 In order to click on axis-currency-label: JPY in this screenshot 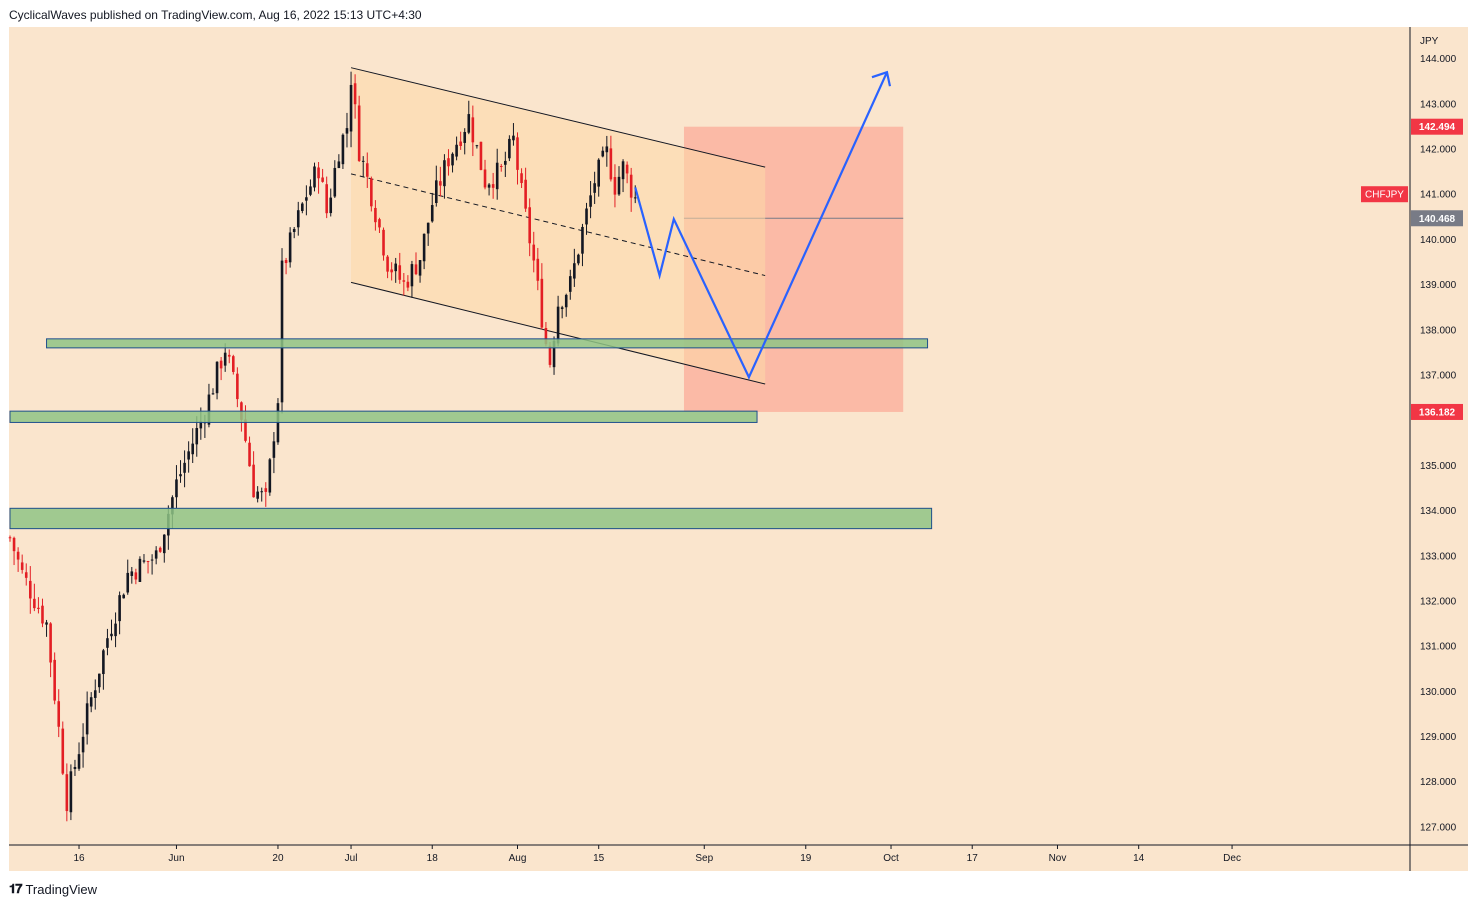, I will do `click(1429, 41)`.